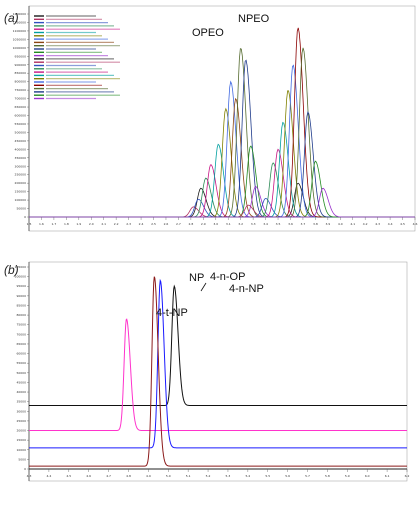 This screenshot has height=509, width=420. Describe the element at coordinates (387, 476) in the screenshot. I see `panel-b-x-tick-label: 6.1` at that location.